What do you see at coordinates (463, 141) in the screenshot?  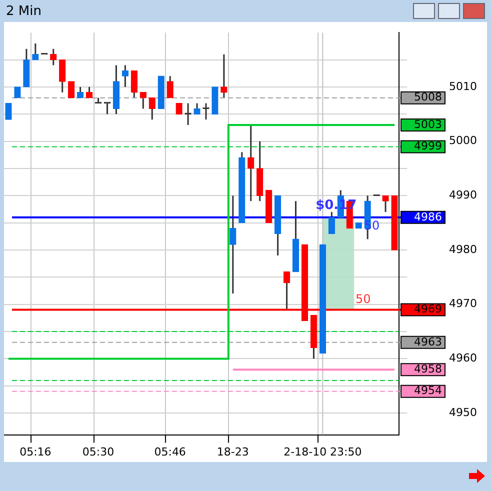 I see `y-tick-label: 5000` at bounding box center [463, 141].